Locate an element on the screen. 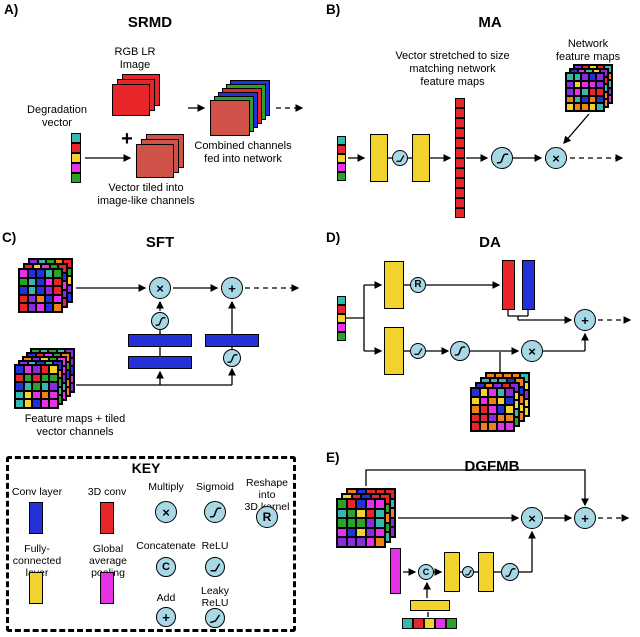 The height and width of the screenshot is (637, 640). panel-b-label: B) is located at coordinates (333, 9).